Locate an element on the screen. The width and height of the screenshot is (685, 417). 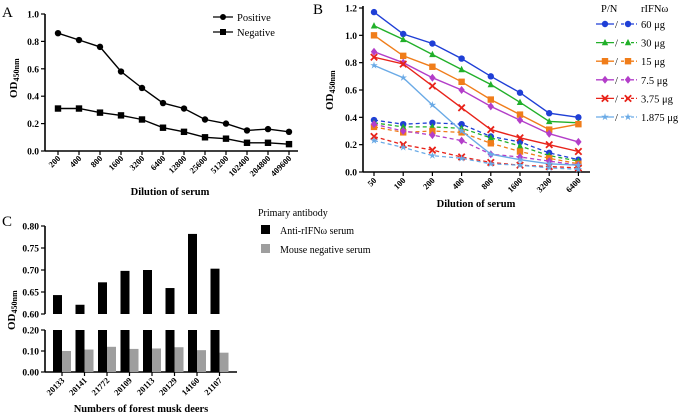
panel-b-x-tick-label: 3200 is located at coordinates (544, 184).